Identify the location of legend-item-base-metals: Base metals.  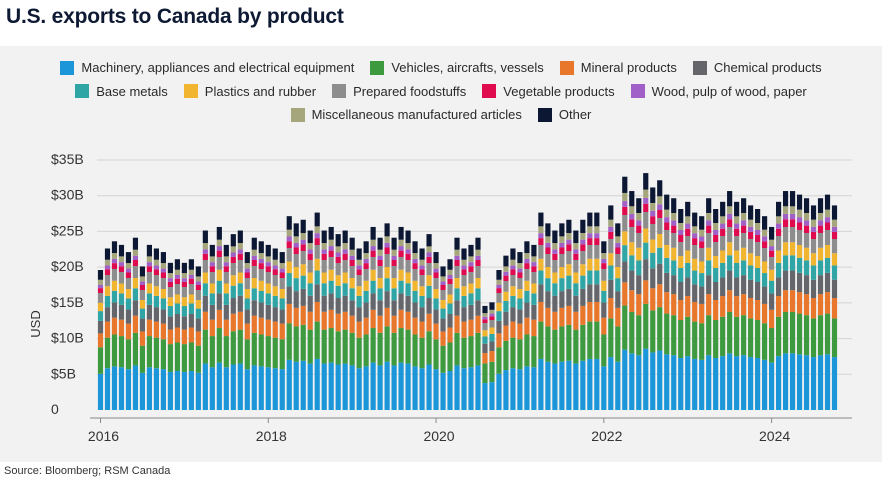
(121, 91).